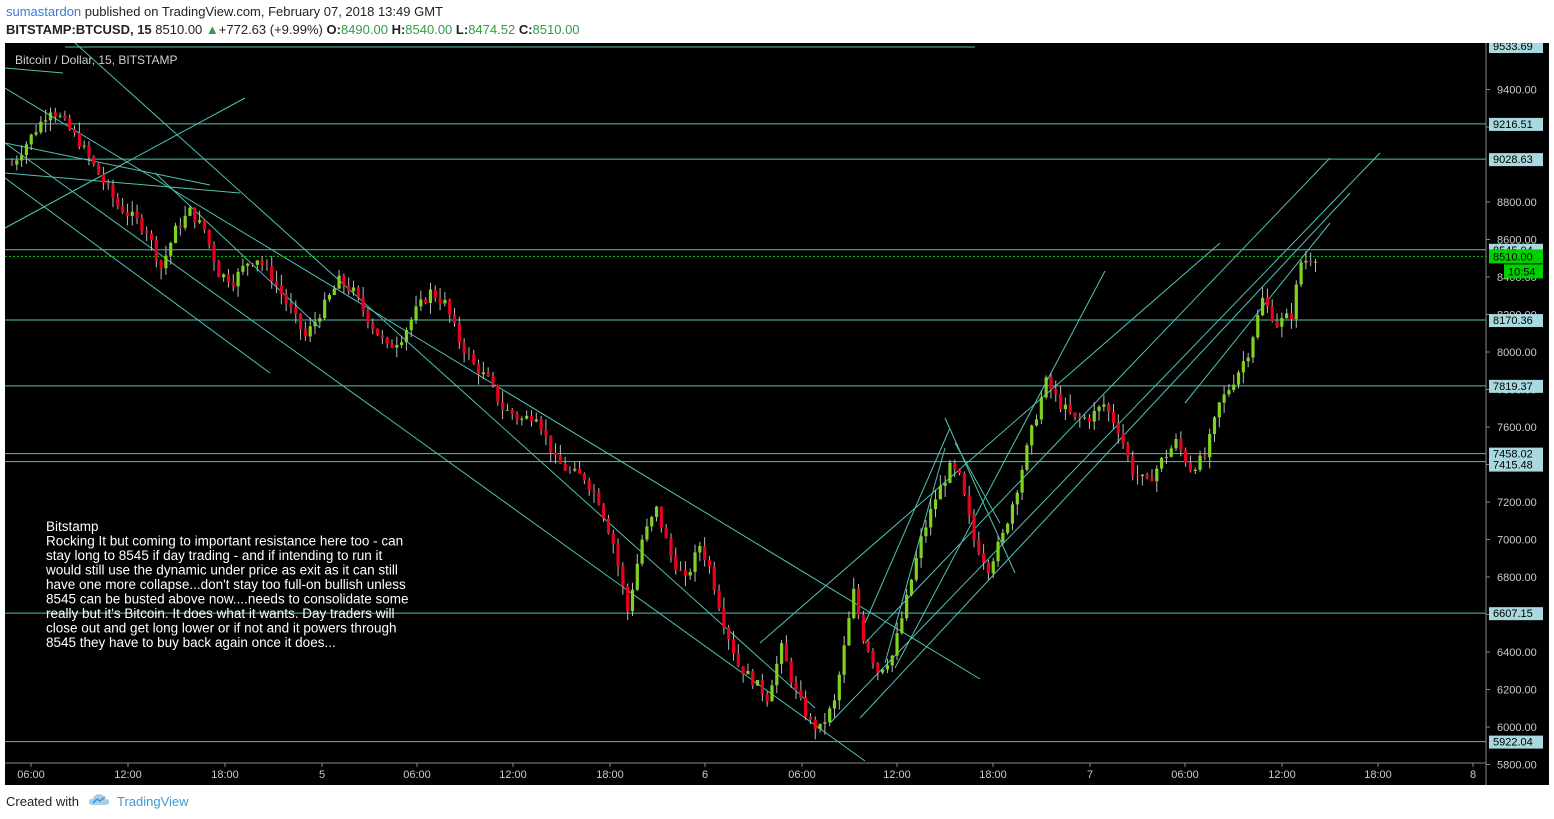  Describe the element at coordinates (1282, 775) in the screenshot. I see `time-tick-label: 12:00` at that location.